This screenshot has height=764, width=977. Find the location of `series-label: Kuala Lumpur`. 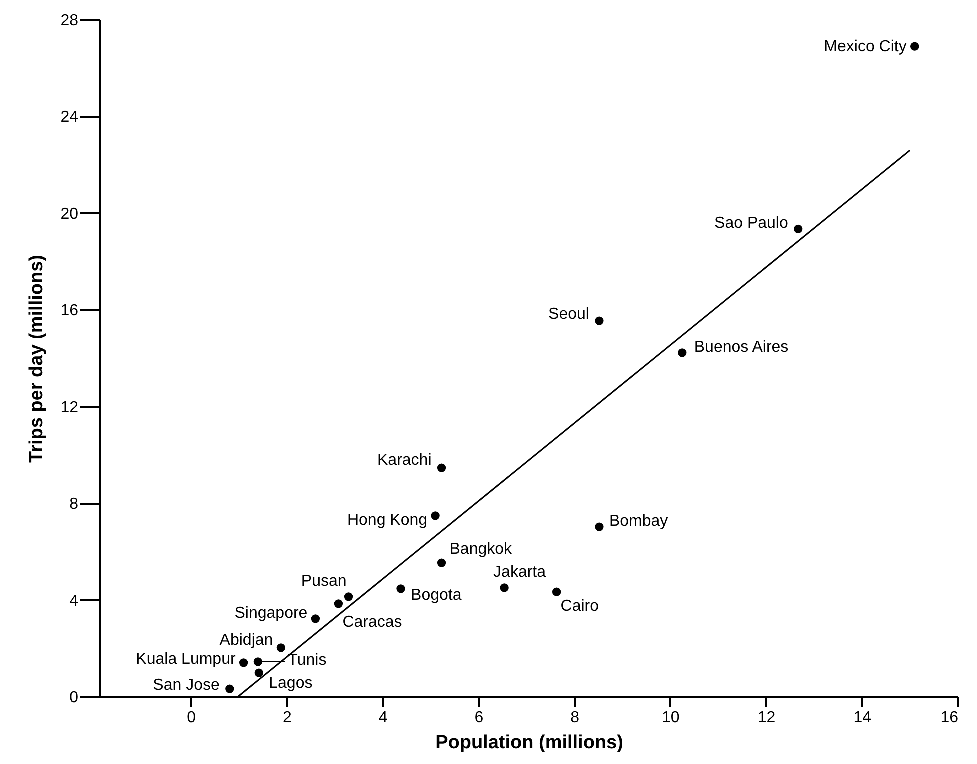

series-label: Kuala Lumpur is located at coordinates (186, 659).